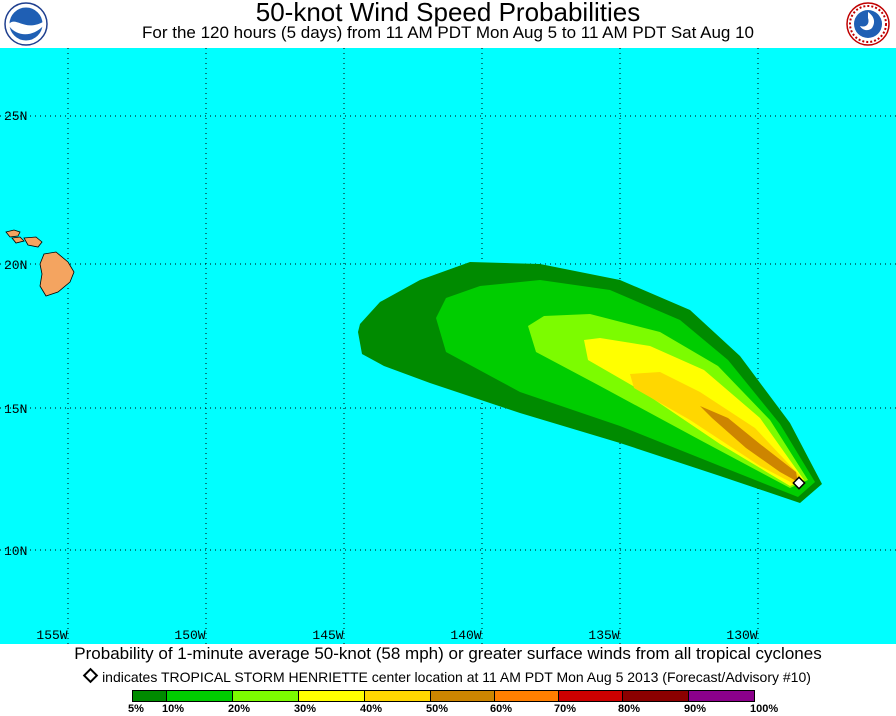 This screenshot has width=896, height=716. What do you see at coordinates (26, 24) in the screenshot?
I see `noaa-logo` at bounding box center [26, 24].